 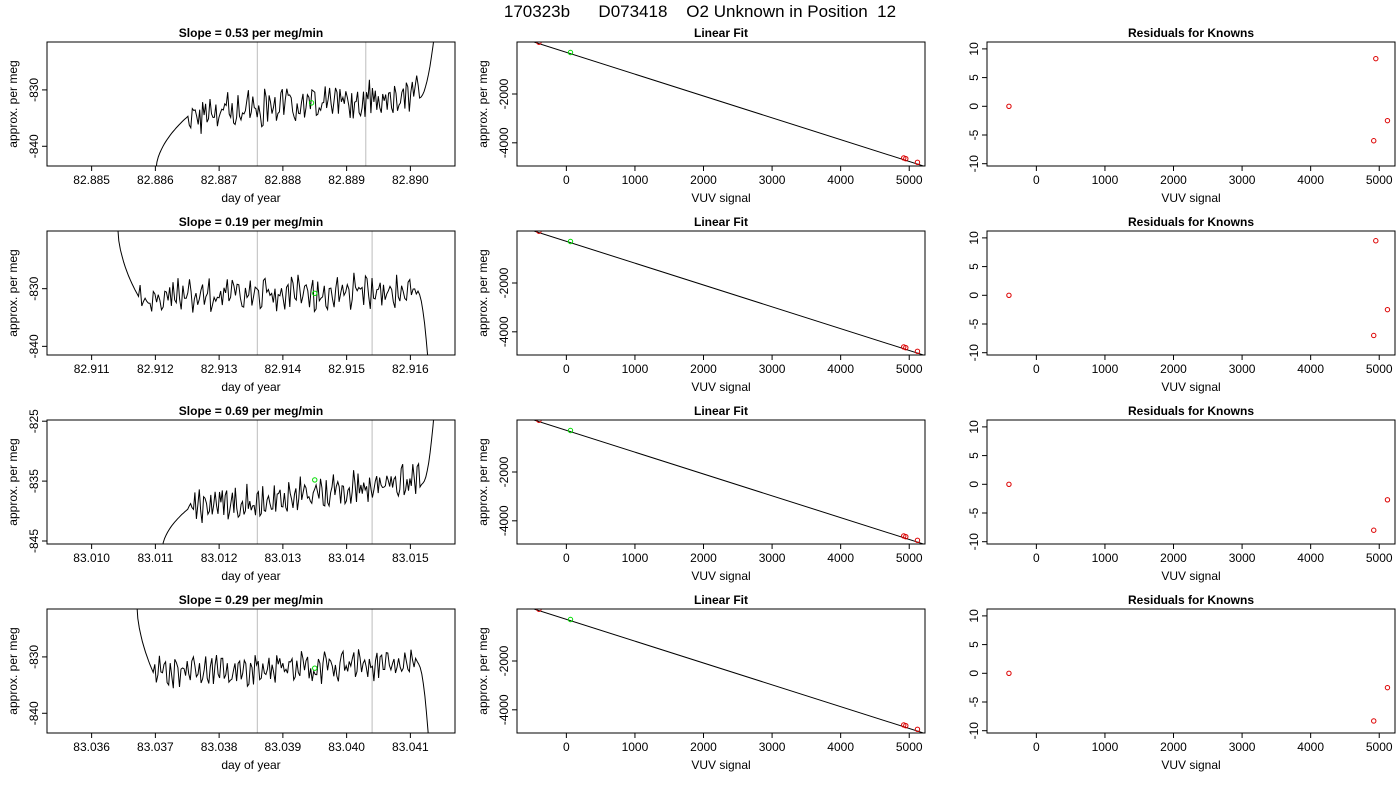 What do you see at coordinates (410, 180) in the screenshot?
I see `x-tick-label: 82.890` at bounding box center [410, 180].